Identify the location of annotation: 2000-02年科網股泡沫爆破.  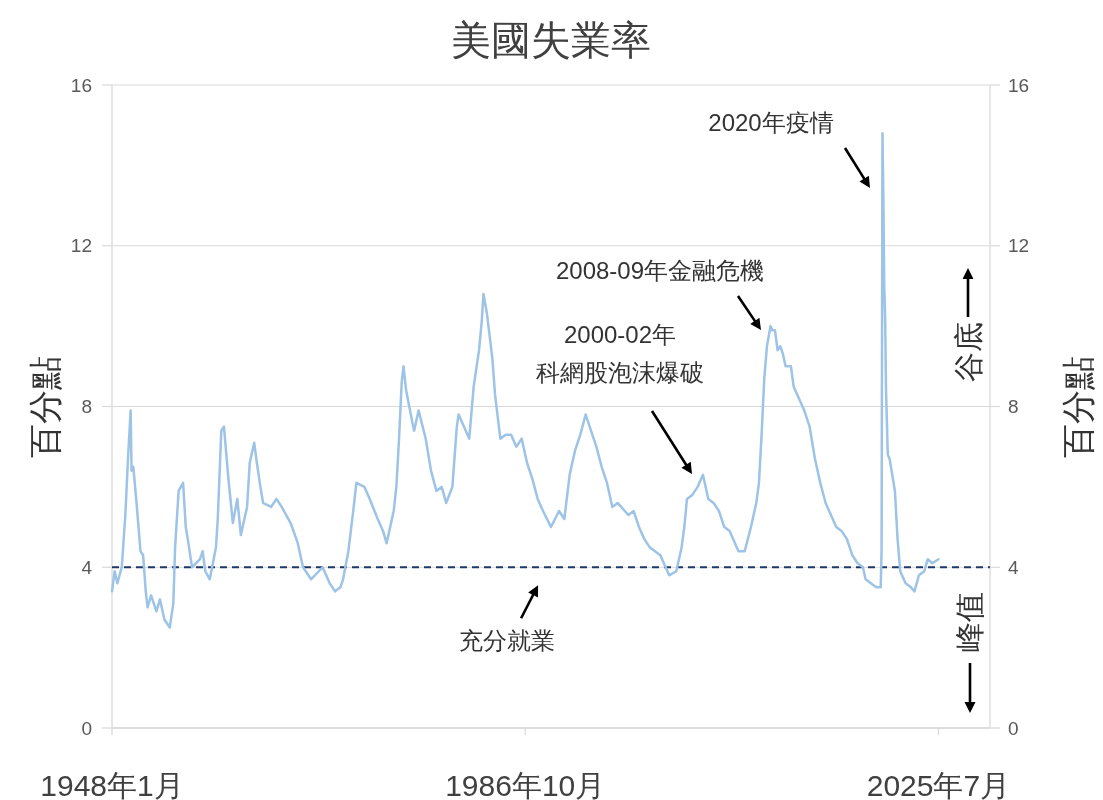
(620, 353).